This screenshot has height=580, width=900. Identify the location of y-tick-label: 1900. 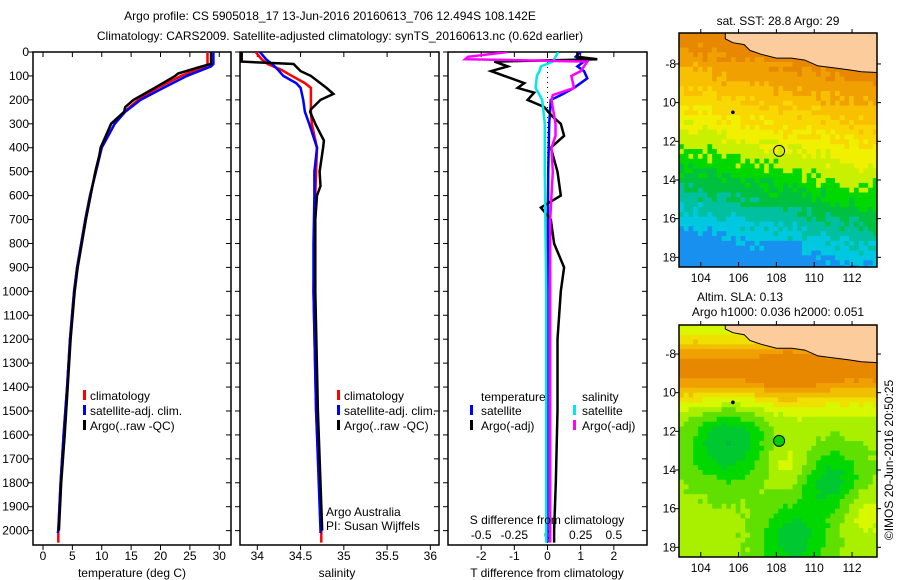
(15, 507).